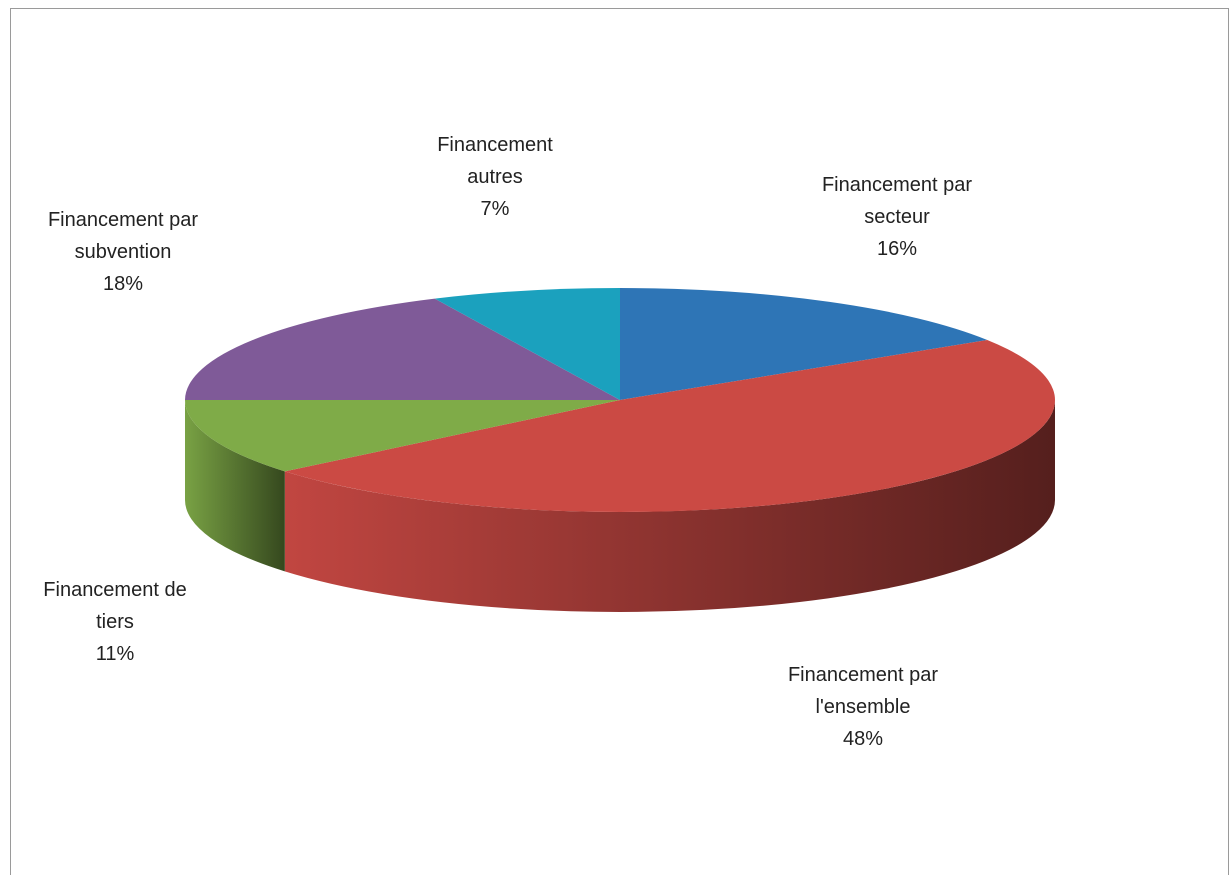 This screenshot has height=875, width=1230. What do you see at coordinates (123, 236) in the screenshot?
I see `category-label: Financement par subvention` at bounding box center [123, 236].